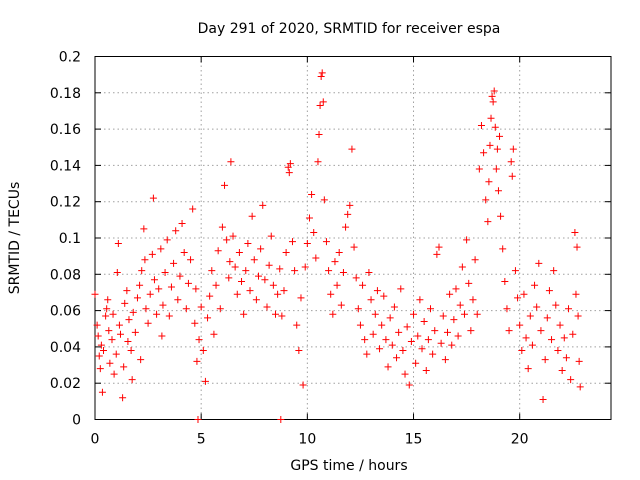 The width and height of the screenshot is (640, 480). Describe the element at coordinates (65, 94) in the screenshot. I see `y-tick-label: 0.18` at that location.